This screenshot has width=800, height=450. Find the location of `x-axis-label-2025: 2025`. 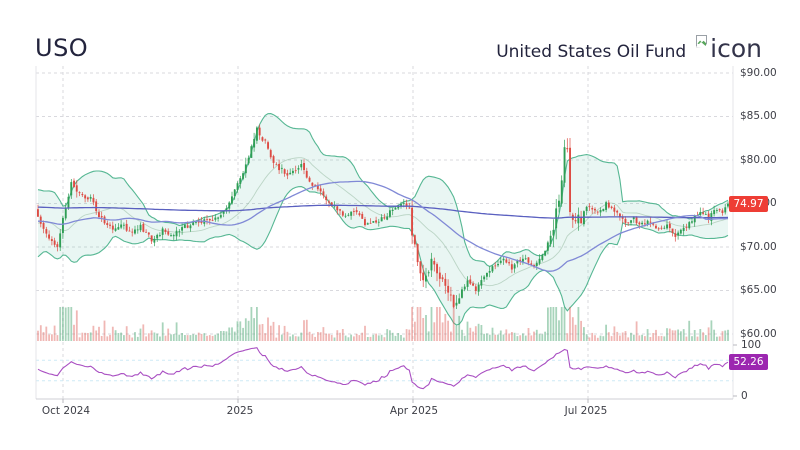

x-axis-label-2025: 2025 is located at coordinates (240, 411).